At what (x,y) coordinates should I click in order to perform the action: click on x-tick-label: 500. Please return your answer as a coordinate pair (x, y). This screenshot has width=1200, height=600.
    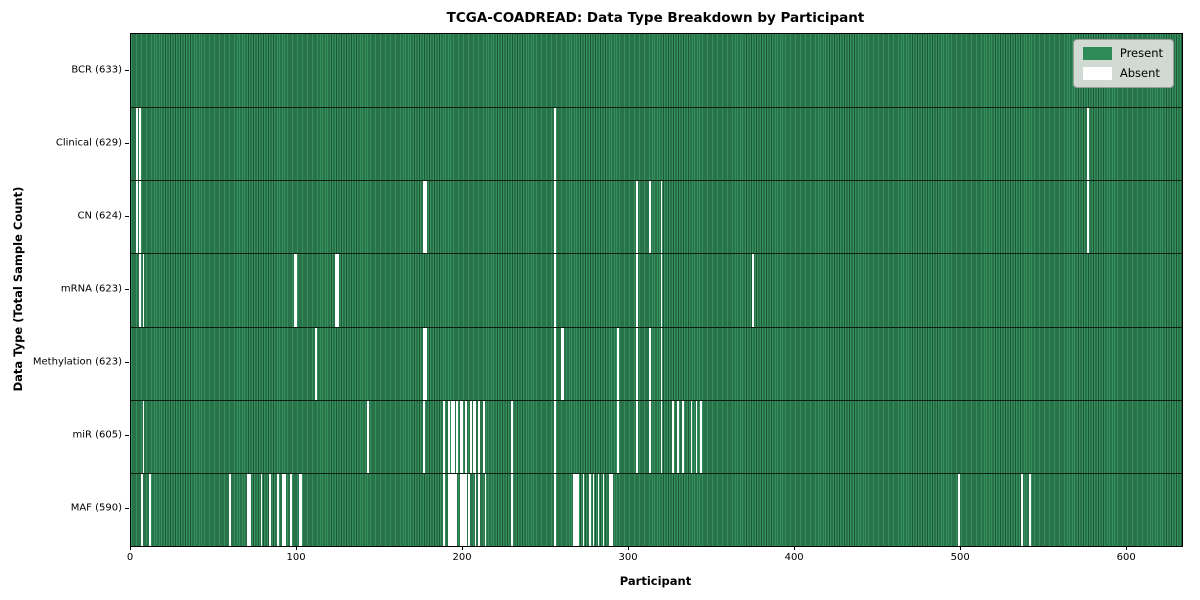
    Looking at the image, I should click on (960, 557).